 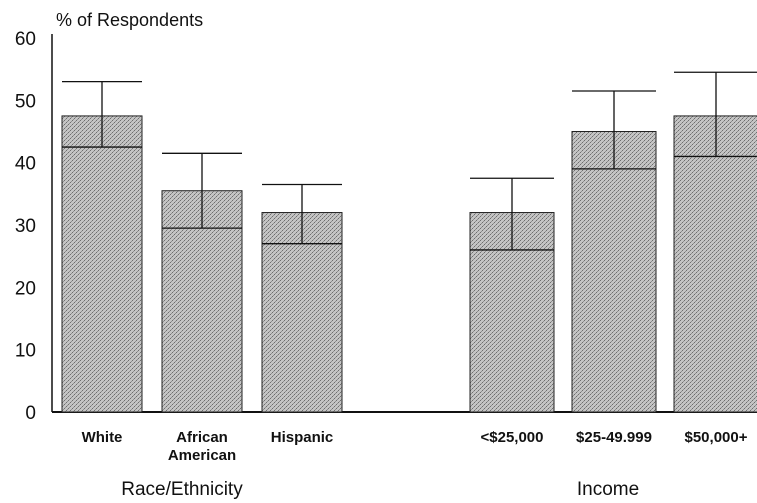 I want to click on y-tick-label: 20, so click(x=25, y=288).